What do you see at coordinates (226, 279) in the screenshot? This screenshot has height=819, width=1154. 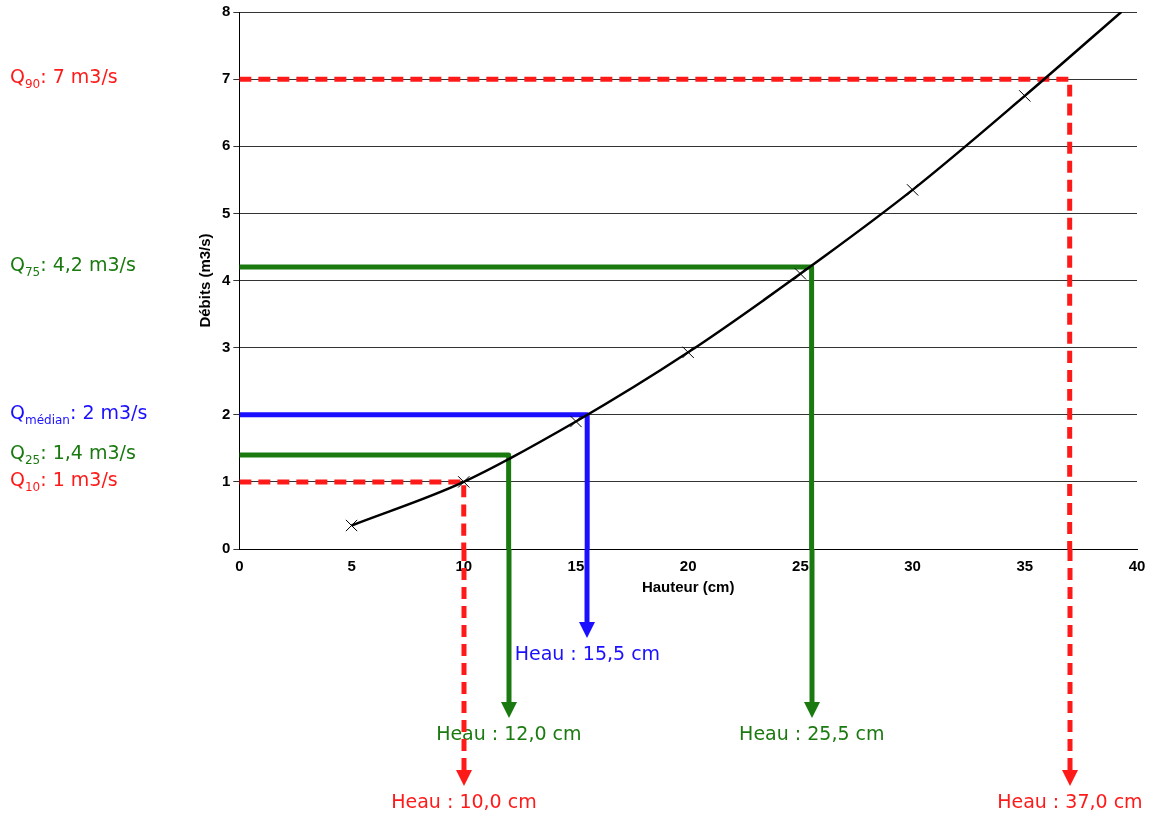 I see `y-tick-label: 4` at bounding box center [226, 279].